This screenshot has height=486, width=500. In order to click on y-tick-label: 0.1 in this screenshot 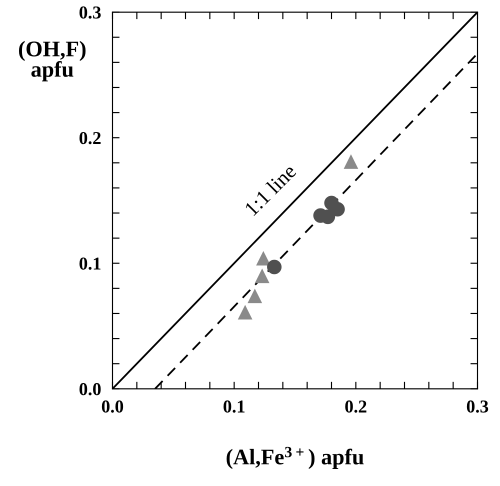, I will do `click(90, 264)`.